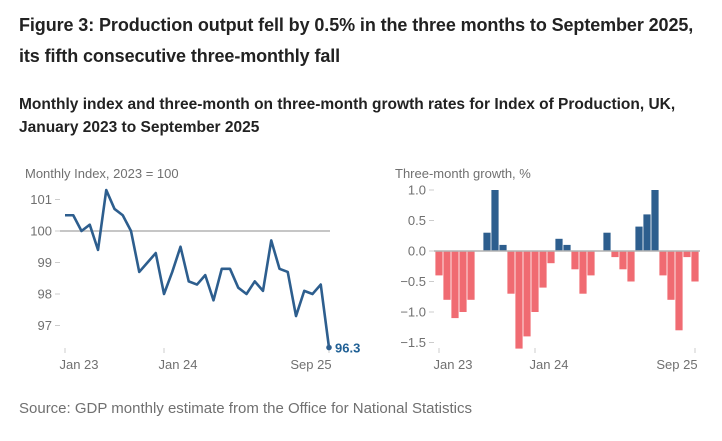  I want to click on bar-y-tick-label: 0.0, so click(417, 251).